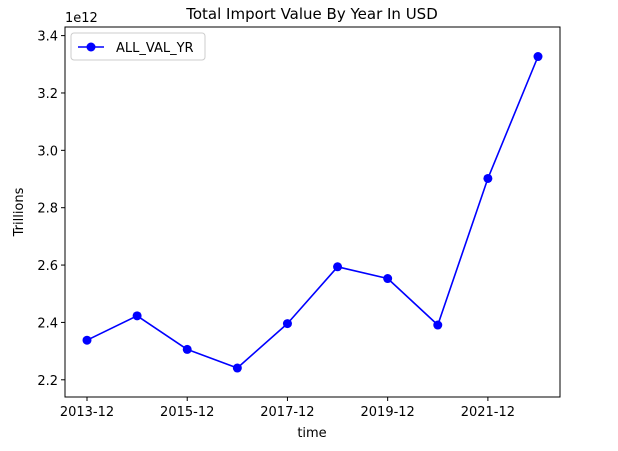 This screenshot has width=618, height=451. I want to click on legend-box, so click(138, 46).